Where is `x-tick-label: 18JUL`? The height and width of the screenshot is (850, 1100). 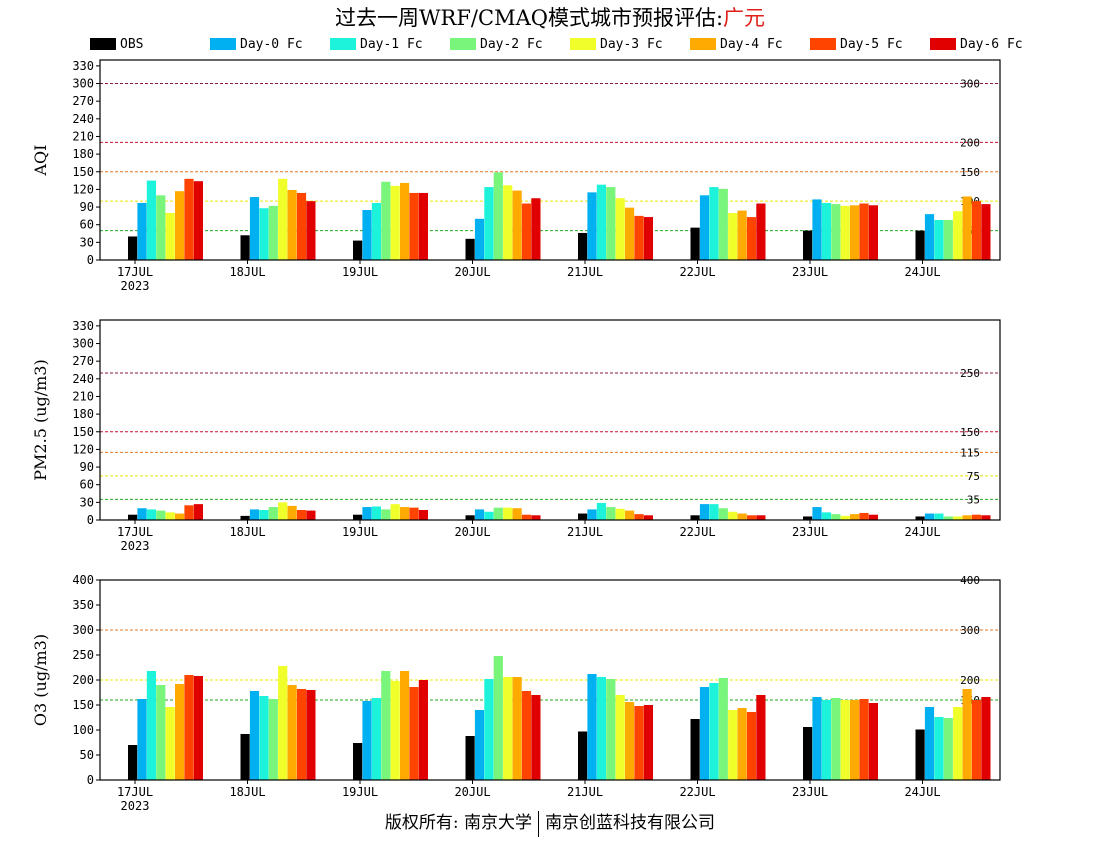 x-tick-label: 18JUL is located at coordinates (247, 792).